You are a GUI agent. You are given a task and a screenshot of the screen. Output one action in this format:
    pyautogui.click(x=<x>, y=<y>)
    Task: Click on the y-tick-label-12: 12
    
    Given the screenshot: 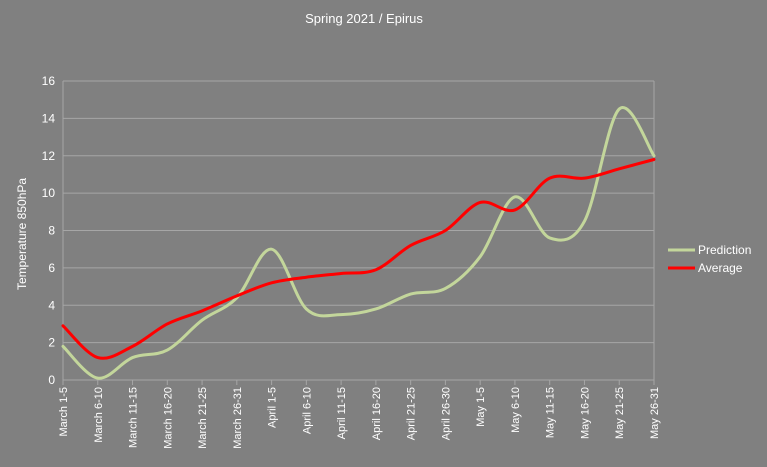 What is the action you would take?
    pyautogui.click(x=49, y=156)
    